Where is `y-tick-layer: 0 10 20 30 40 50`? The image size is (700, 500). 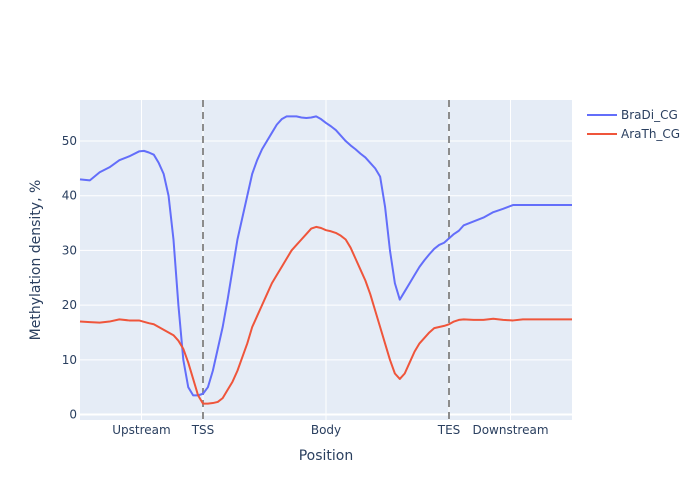 y-tick-layer: 0 10 20 30 40 50 is located at coordinates (69, 278).